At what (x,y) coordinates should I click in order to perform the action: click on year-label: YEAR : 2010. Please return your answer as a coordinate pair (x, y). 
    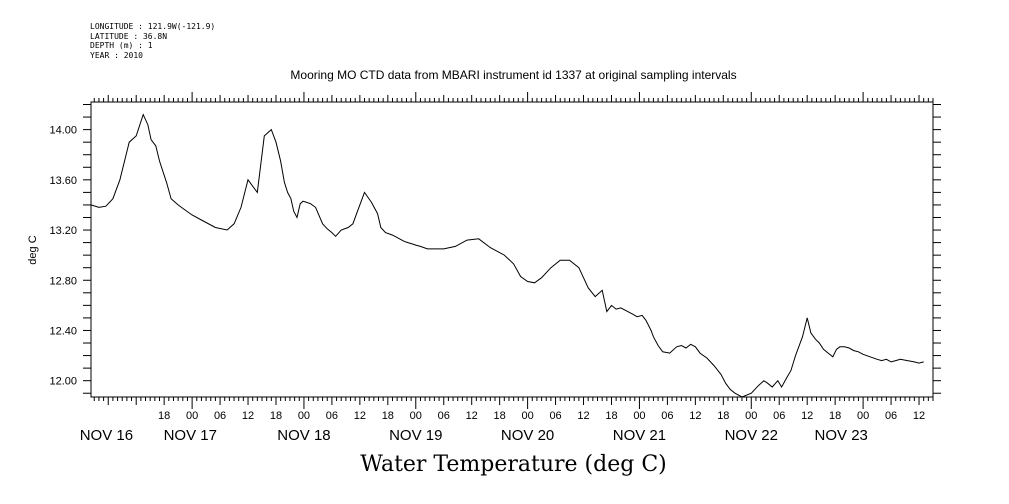
    Looking at the image, I should click on (116, 55).